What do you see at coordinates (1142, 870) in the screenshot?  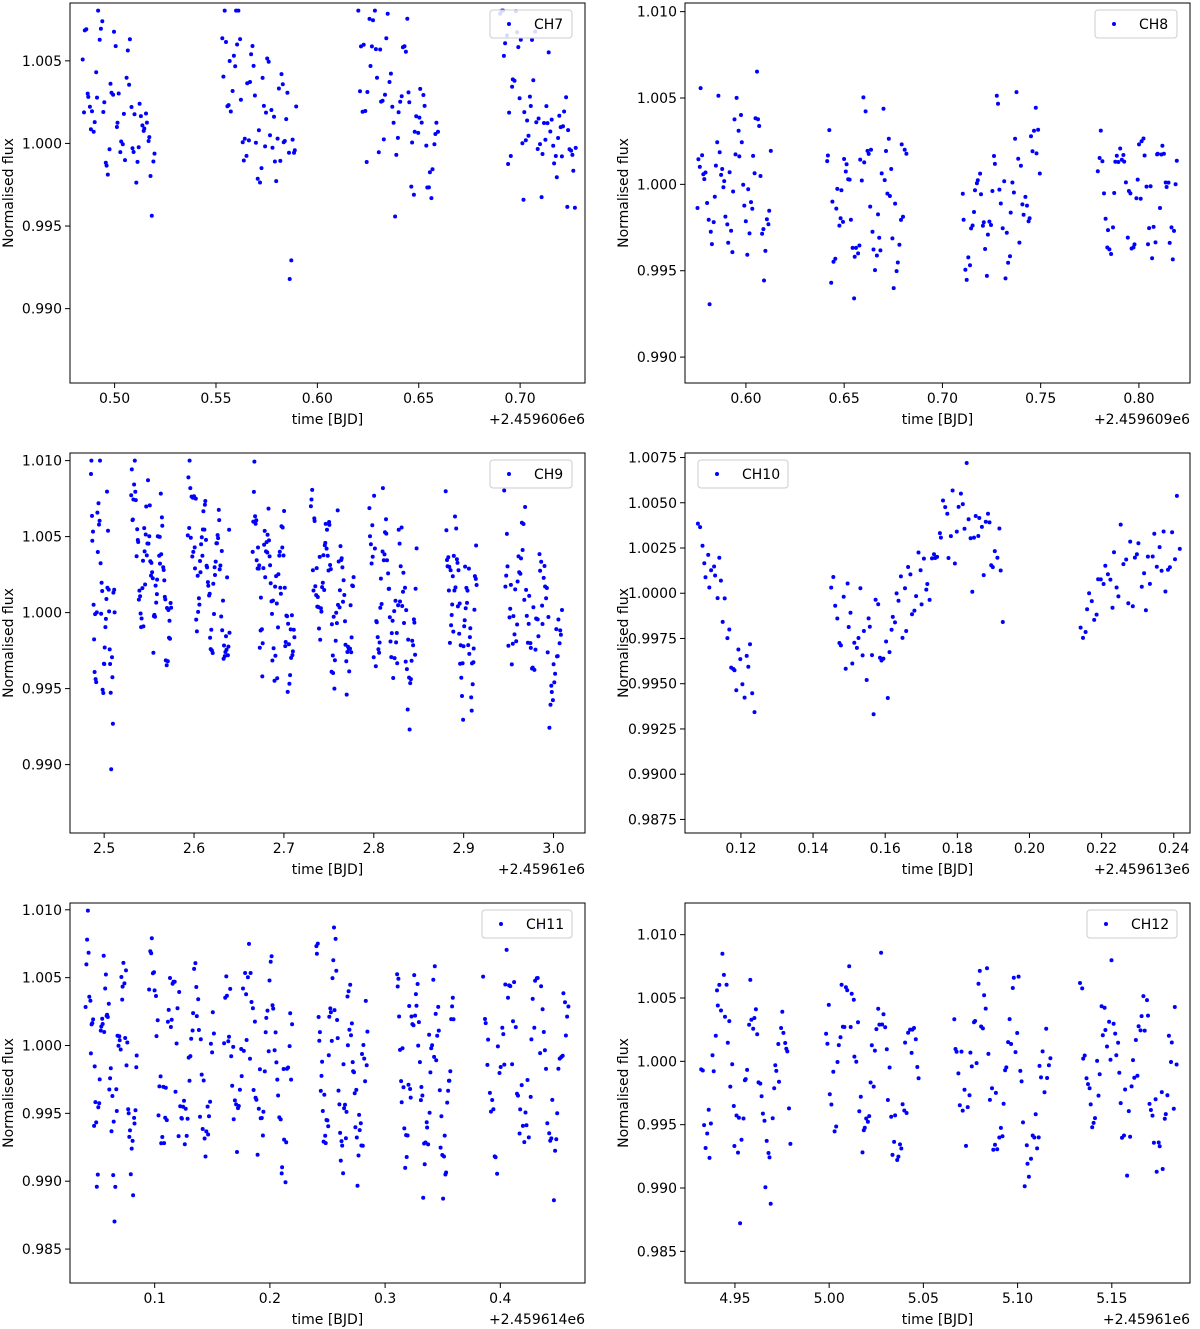 I see `x-offset-label: +2.459613e6` at bounding box center [1142, 870].